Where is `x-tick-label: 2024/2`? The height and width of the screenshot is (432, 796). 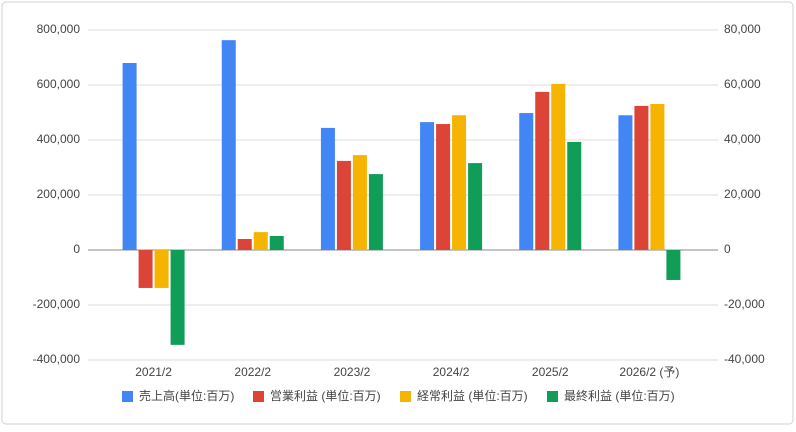 x-tick-label: 2024/2 is located at coordinates (451, 372).